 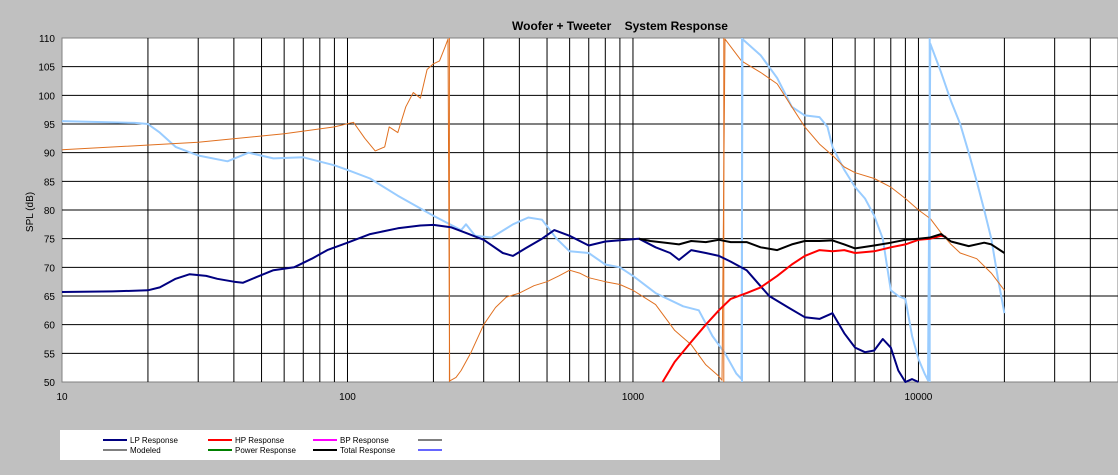 What do you see at coordinates (620, 26) in the screenshot?
I see `chart-title: Woofer + Tweeter System Response` at bounding box center [620, 26].